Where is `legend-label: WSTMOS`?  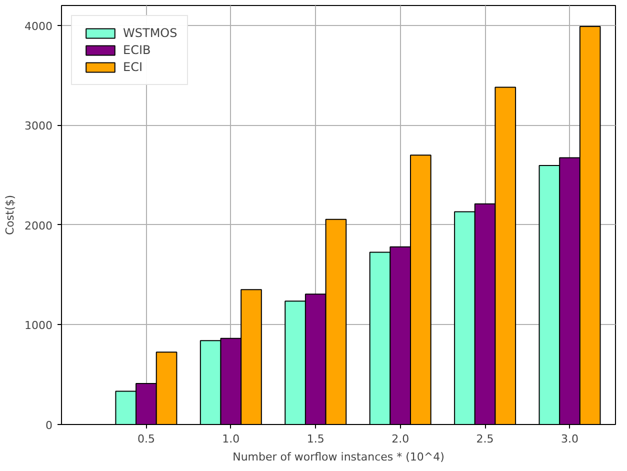 legend-label: WSTMOS is located at coordinates (150, 33).